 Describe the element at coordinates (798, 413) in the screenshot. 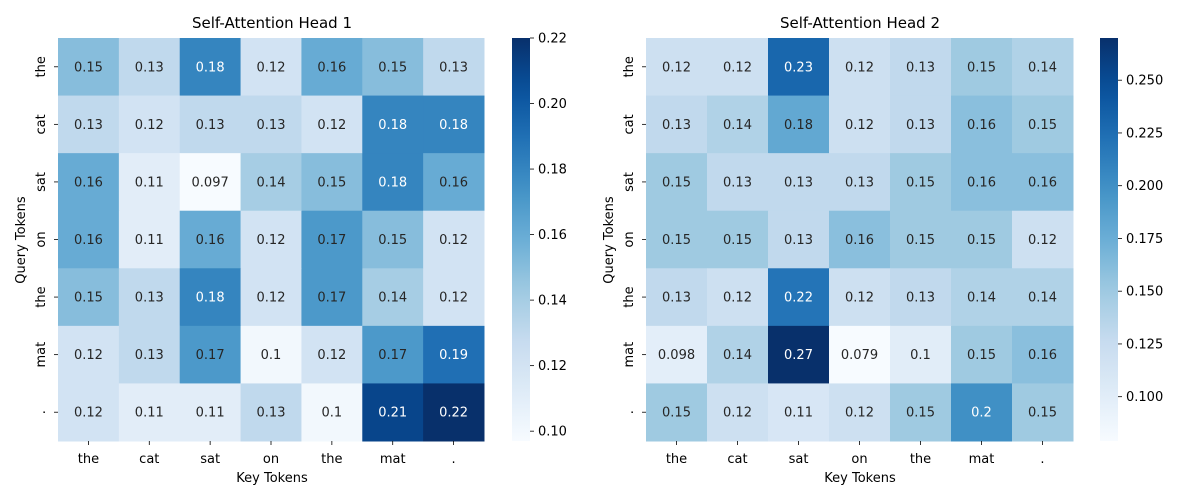

I see `cell-value-label: 0.11` at that location.